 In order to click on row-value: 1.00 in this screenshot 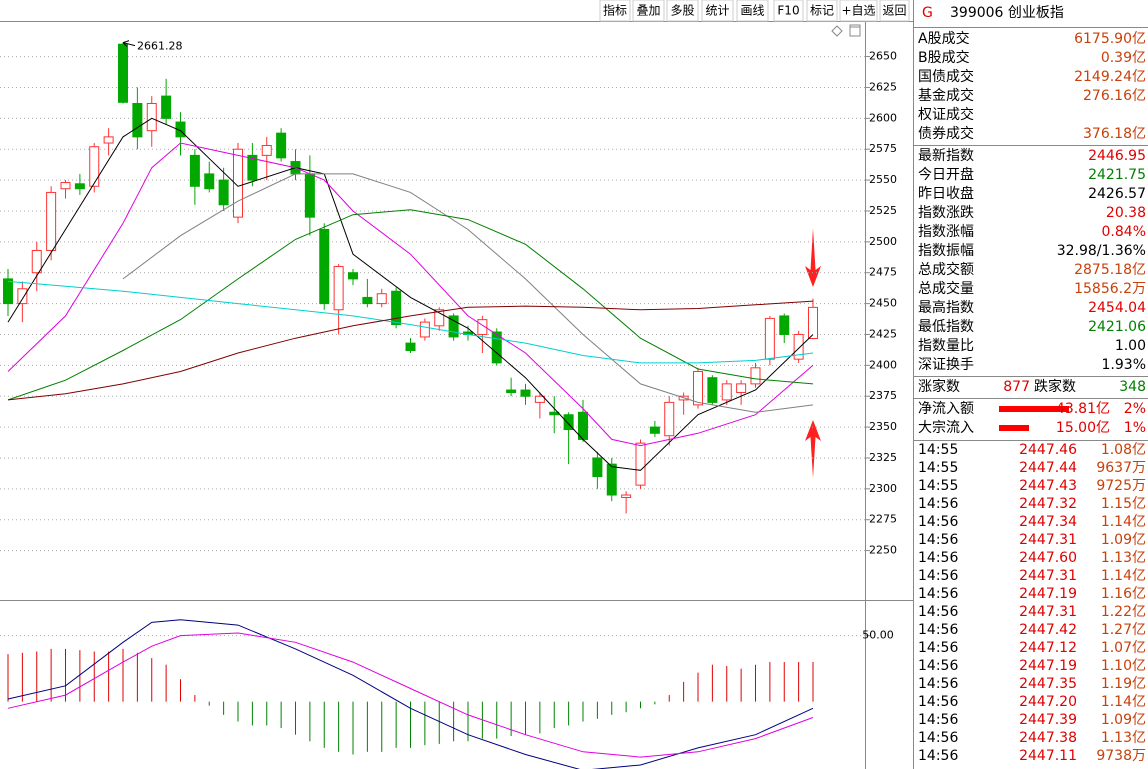, I will do `click(1130, 346)`.